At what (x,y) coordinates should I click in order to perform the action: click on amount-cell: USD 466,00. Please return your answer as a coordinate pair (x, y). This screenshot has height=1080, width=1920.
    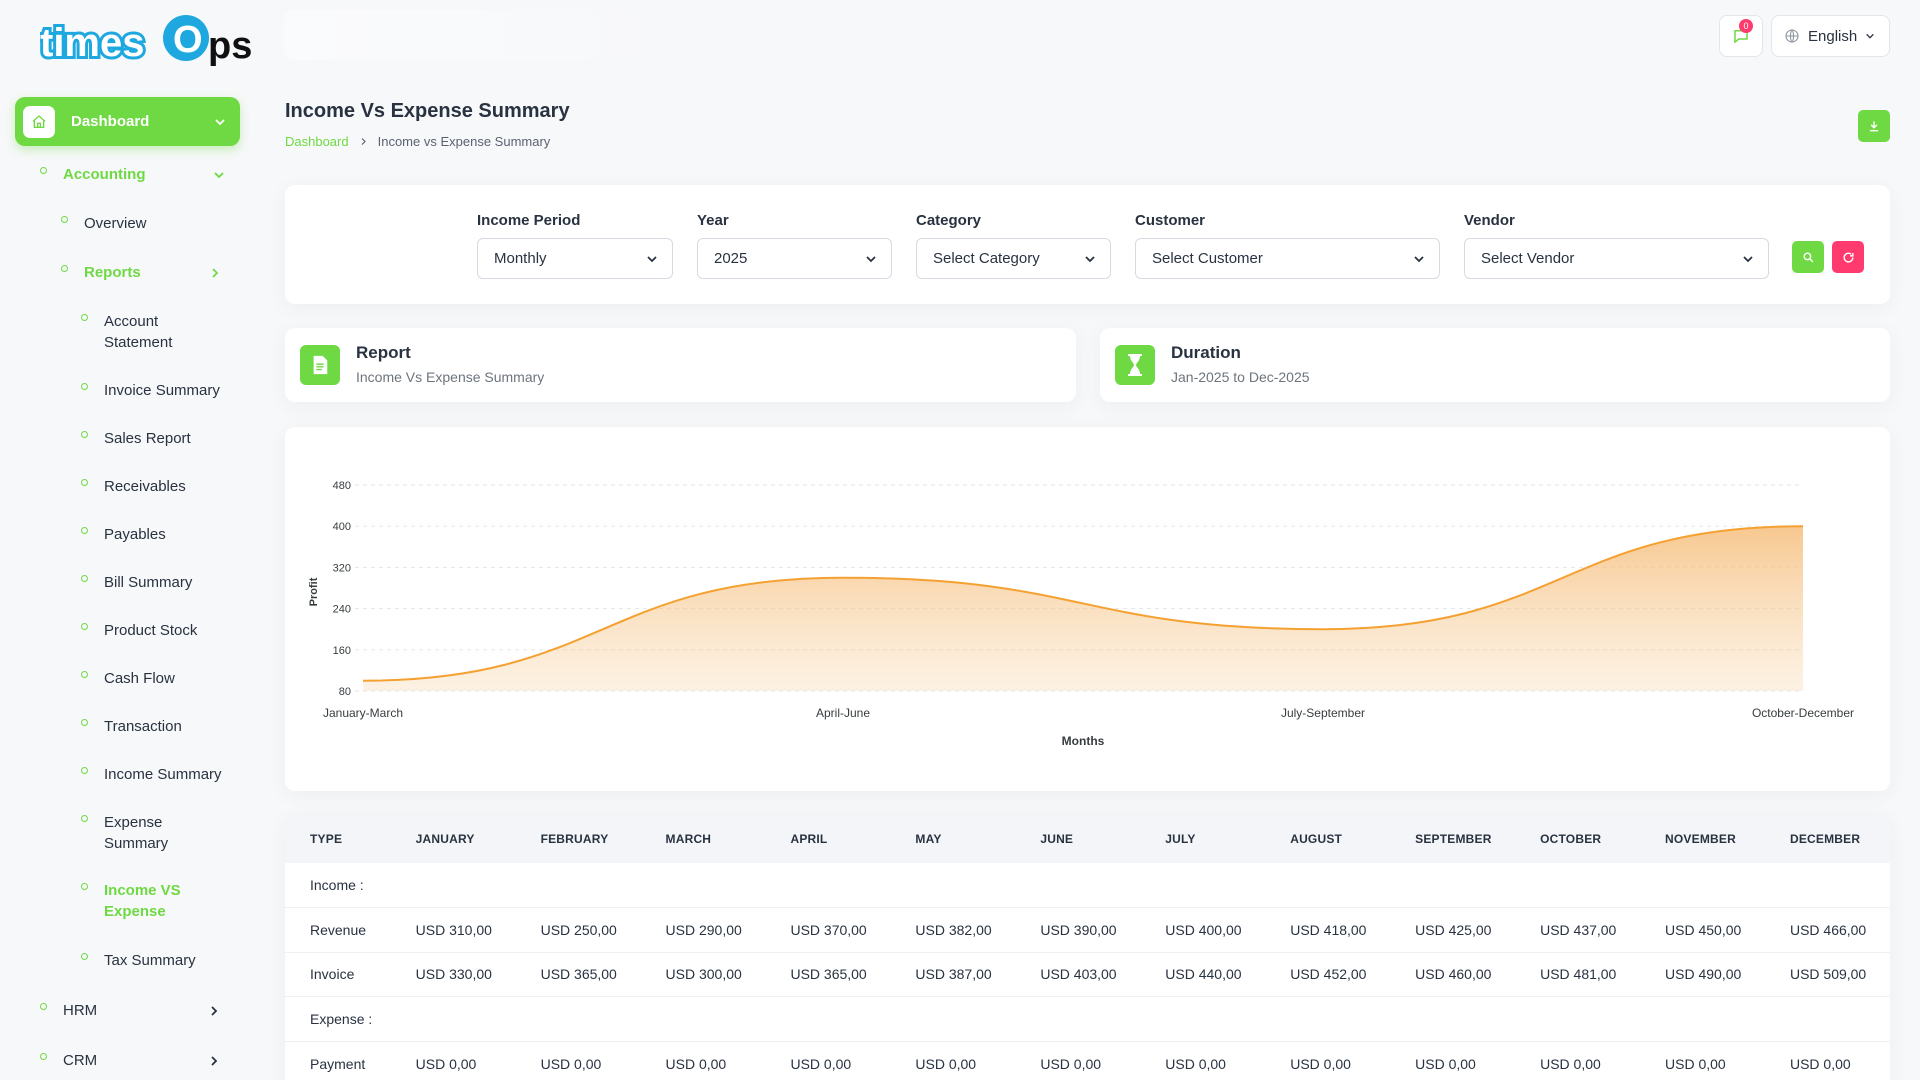
    Looking at the image, I should click on (1827, 930).